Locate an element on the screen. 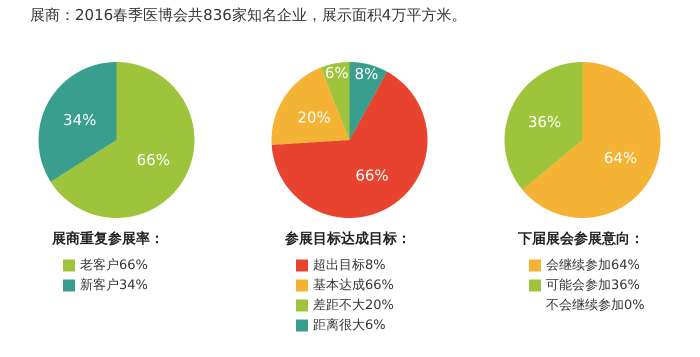  data-label: 8% is located at coordinates (366, 74).